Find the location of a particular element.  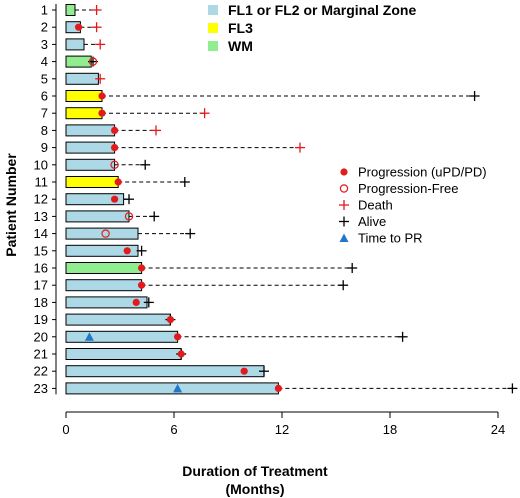

x-tick-12: 12 is located at coordinates (282, 424).